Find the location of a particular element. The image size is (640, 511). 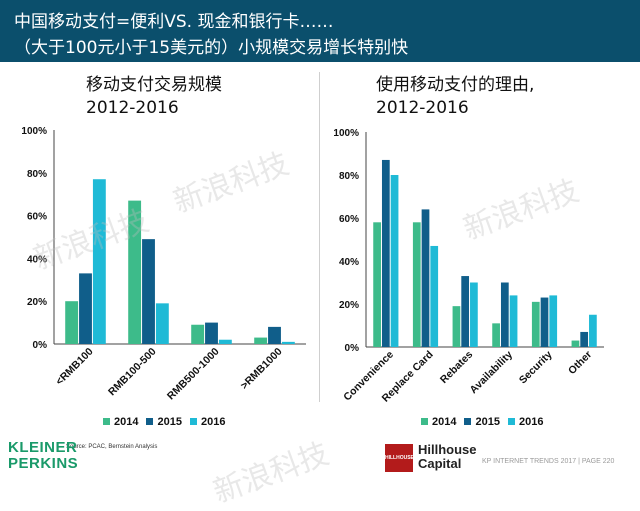

left-chart-title: 移动支付交易规模 2012-2016 is located at coordinates (154, 97).